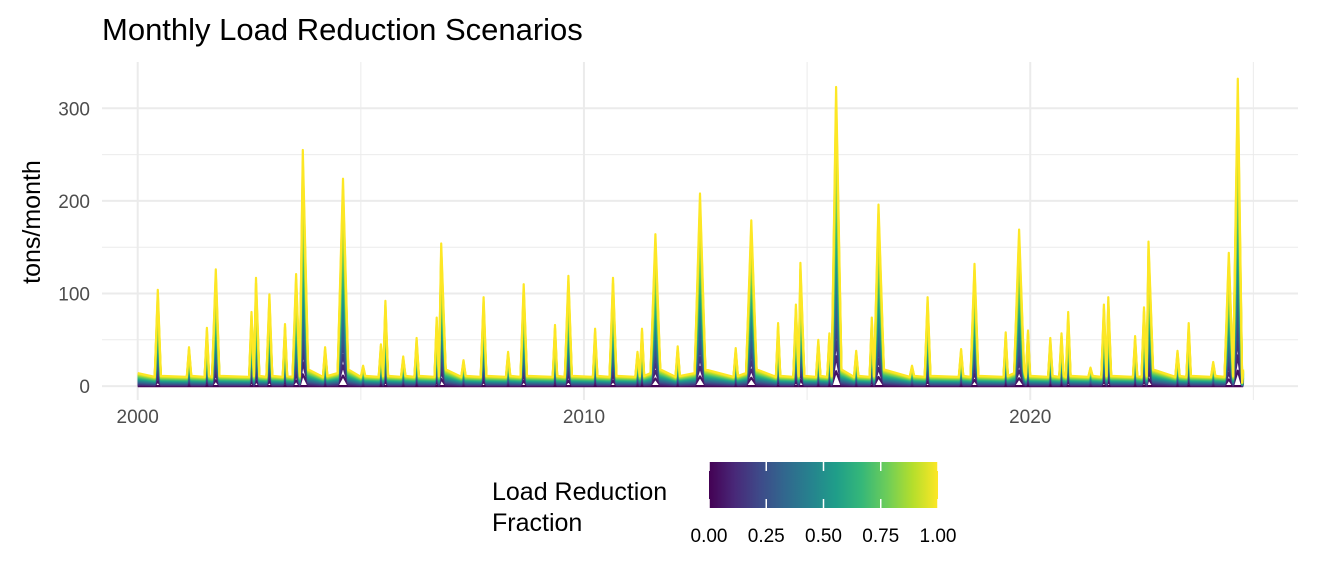 The width and height of the screenshot is (1344, 576). I want to click on legend-title-line-1: Load Reduction, so click(579, 492).